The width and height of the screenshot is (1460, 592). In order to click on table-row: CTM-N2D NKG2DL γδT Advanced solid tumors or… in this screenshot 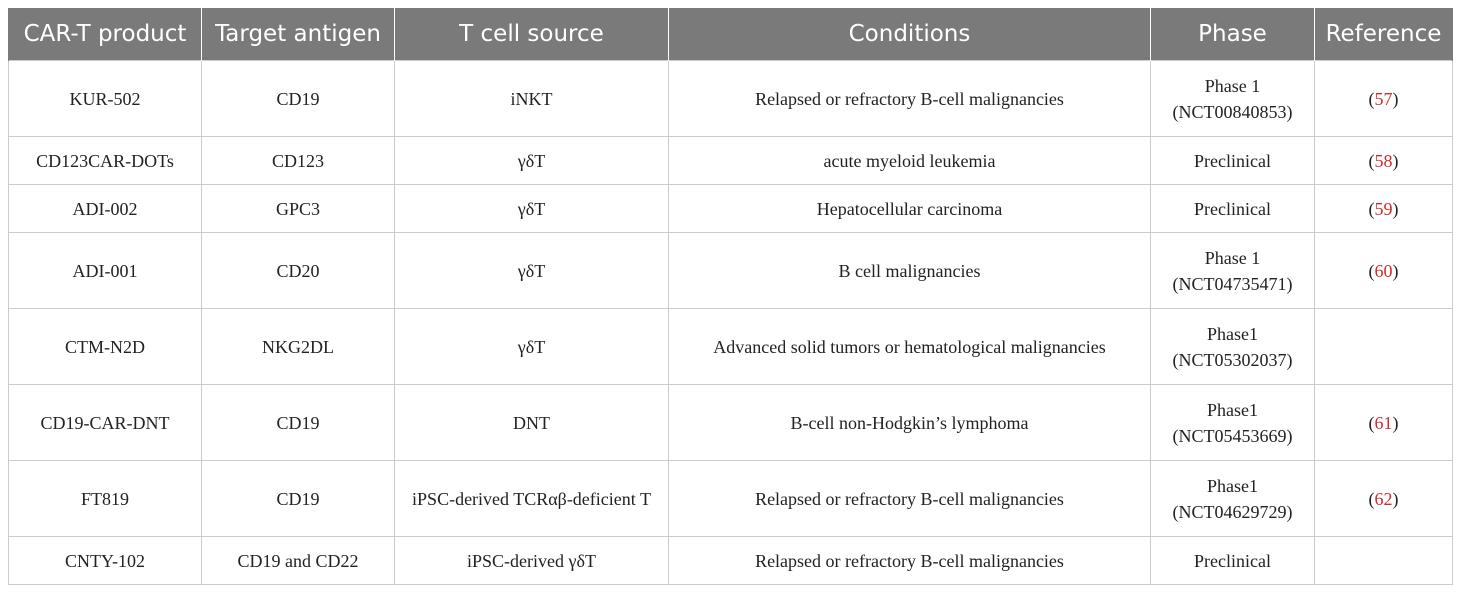, I will do `click(730, 346)`.